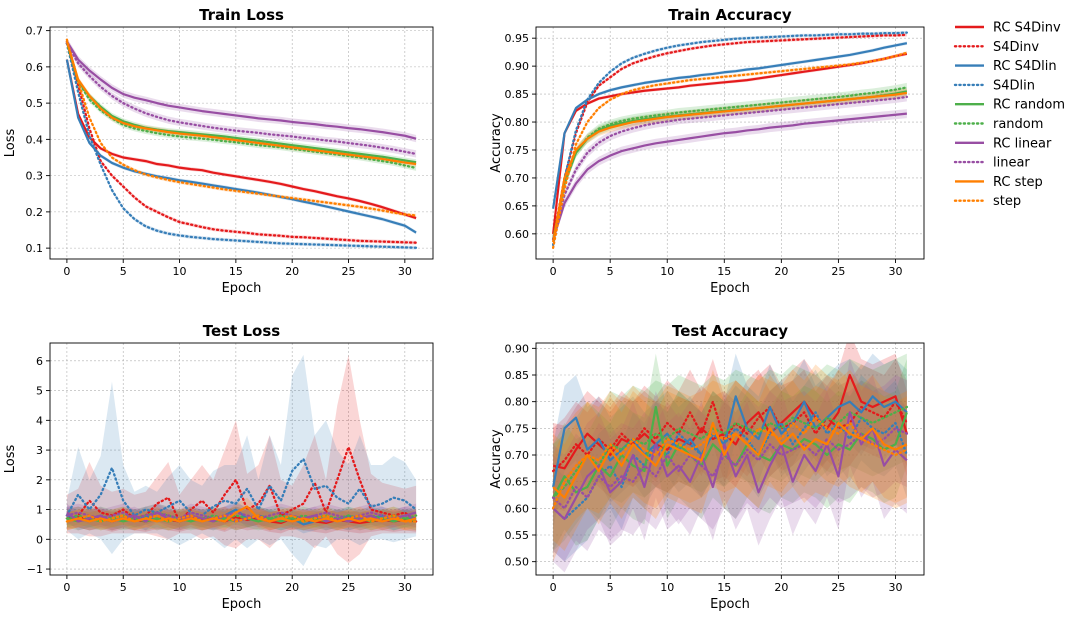 This screenshot has width=1079, height=618. Describe the element at coordinates (39, 361) in the screenshot. I see `y-tick-label: 6` at that location.